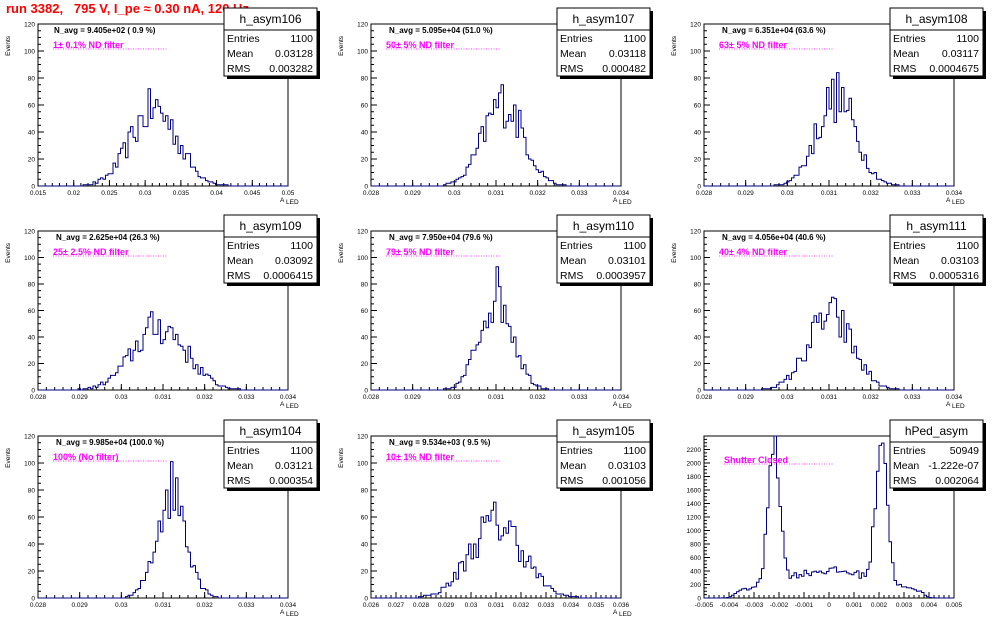  Describe the element at coordinates (695, 571) in the screenshot. I see `y-tick-label: 400` at that location.